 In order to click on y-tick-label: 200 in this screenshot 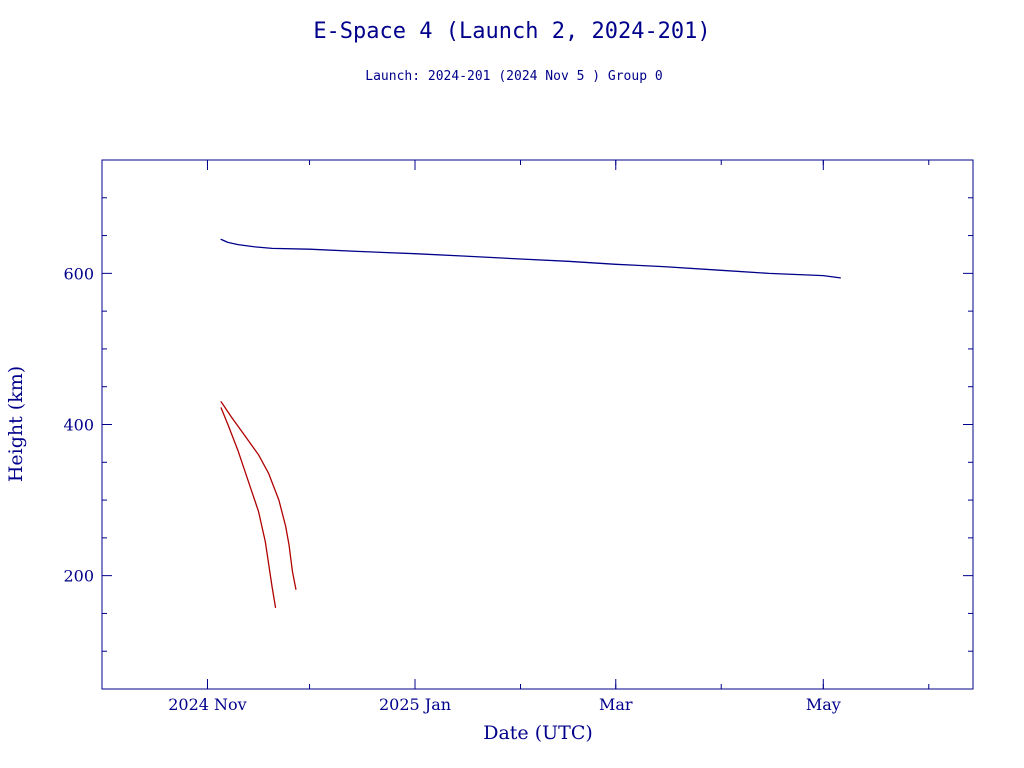, I will do `click(78, 576)`.